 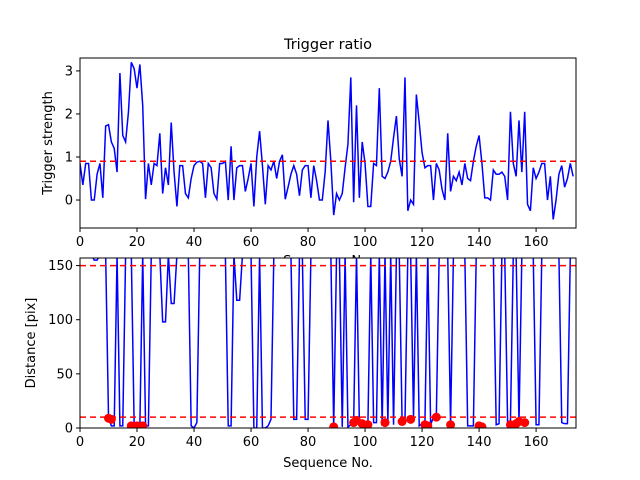 I want to click on y-tick-label: 150, so click(x=60, y=266).